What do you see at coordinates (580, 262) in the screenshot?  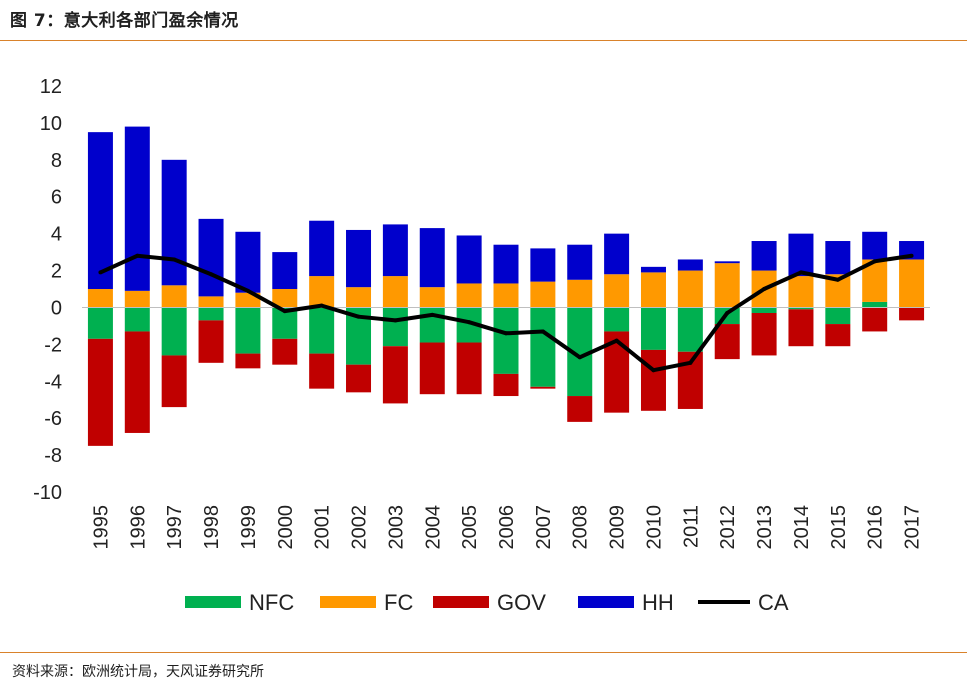 I see `bar-hh-2008` at bounding box center [580, 262].